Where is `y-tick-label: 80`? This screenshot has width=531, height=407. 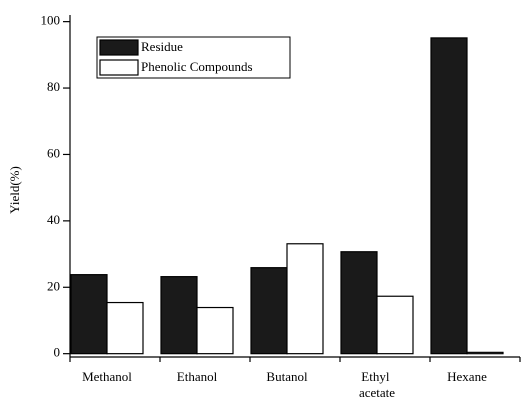 y-tick-label: 80 is located at coordinates (53, 86).